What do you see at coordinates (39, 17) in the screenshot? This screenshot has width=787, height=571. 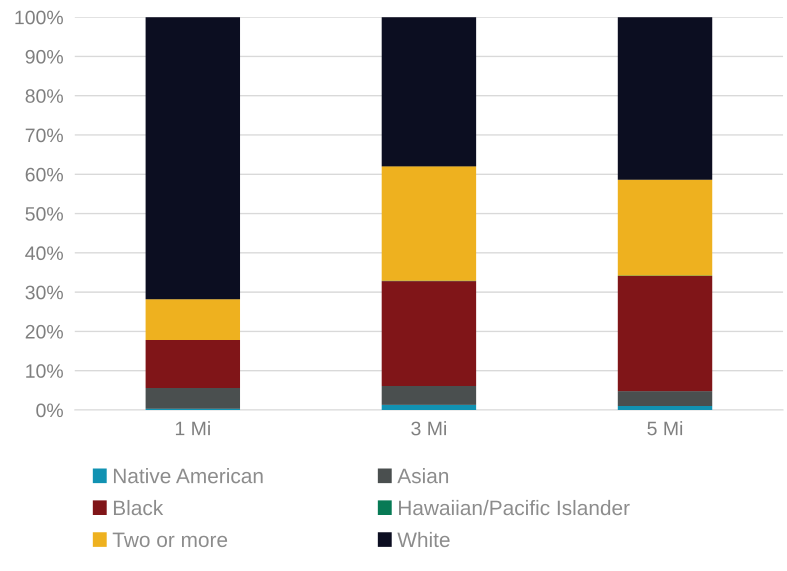 I see `y-tick-label: 100%` at bounding box center [39, 17].